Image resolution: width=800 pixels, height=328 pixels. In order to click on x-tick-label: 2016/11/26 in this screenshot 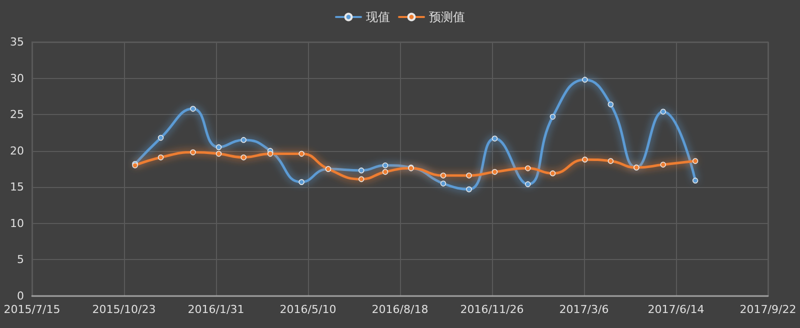, I will do `click(492, 309)`.